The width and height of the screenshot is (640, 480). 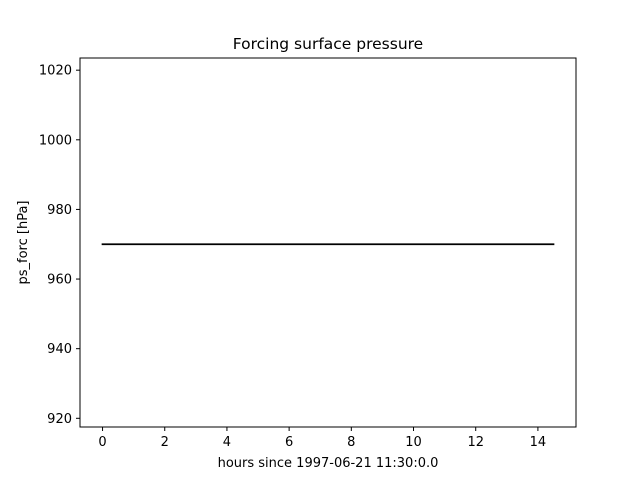 What do you see at coordinates (328, 463) in the screenshot?
I see `x-axis-label: hours since 1997-06-21 11:30:0.0` at bounding box center [328, 463].